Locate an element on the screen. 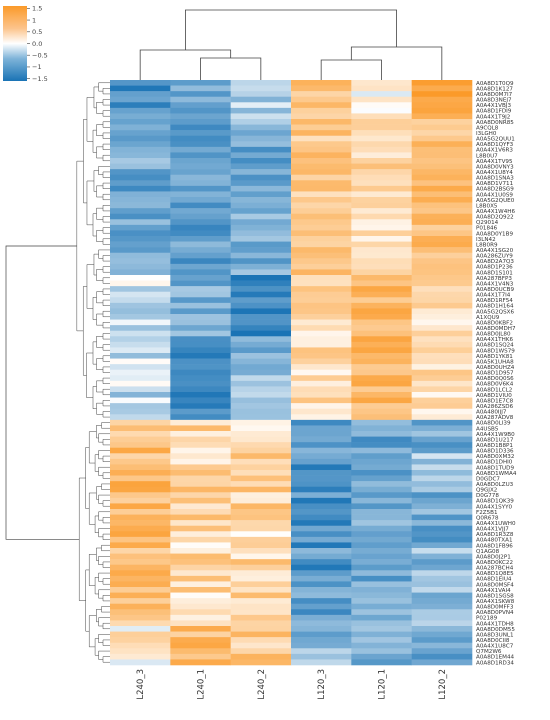 The image size is (550, 720). row-label: A0A8D0VNY3 is located at coordinates (495, 167).